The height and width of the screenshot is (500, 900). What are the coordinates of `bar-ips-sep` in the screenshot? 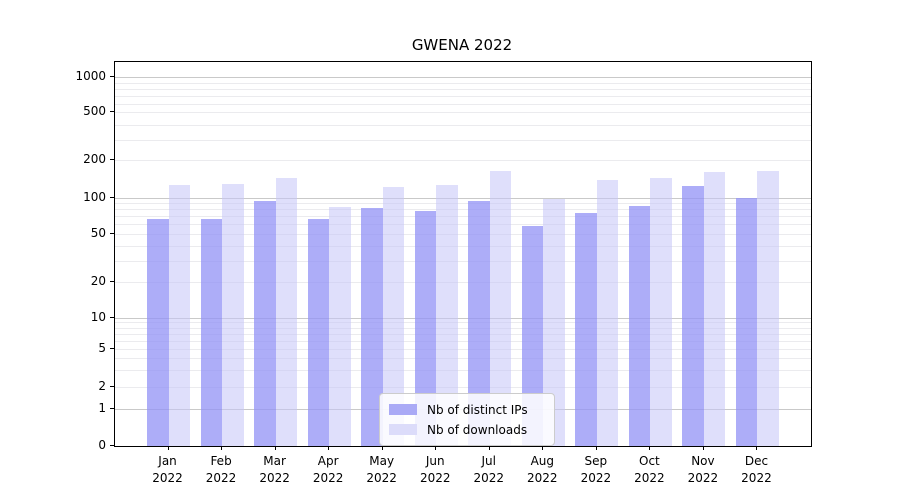 It's located at (586, 329).